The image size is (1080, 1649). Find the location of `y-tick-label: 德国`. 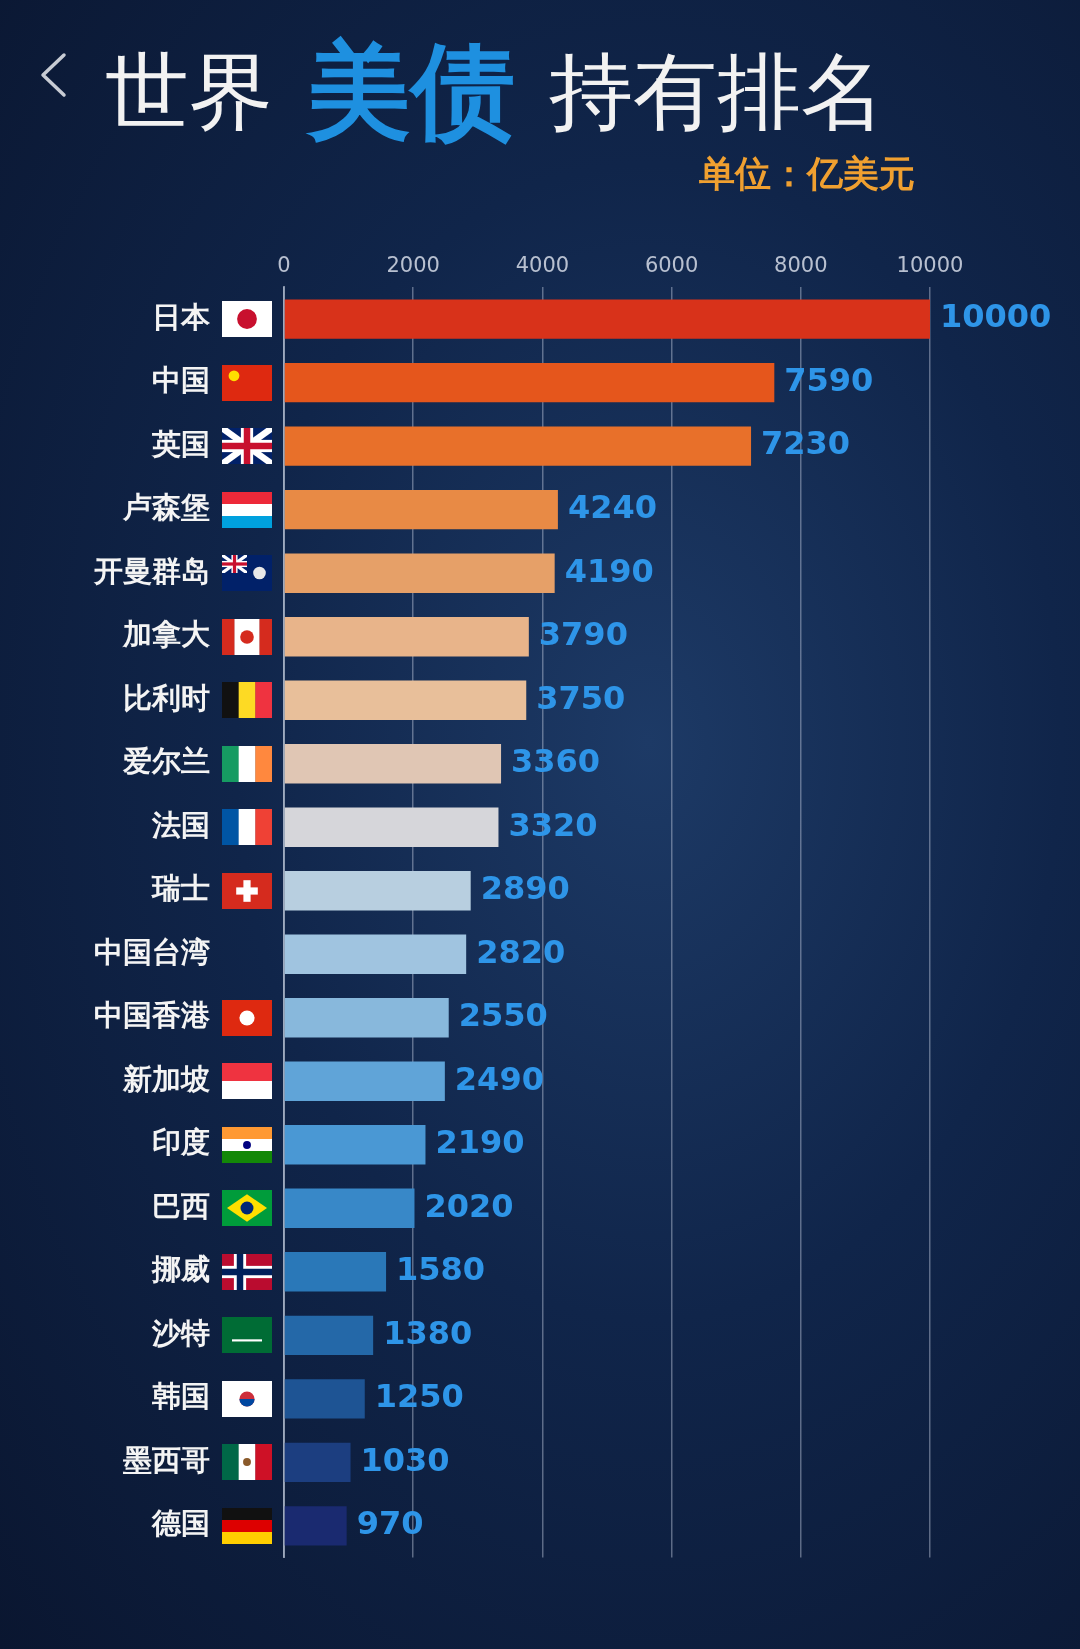

y-tick-label: 德国 is located at coordinates (180, 1523).